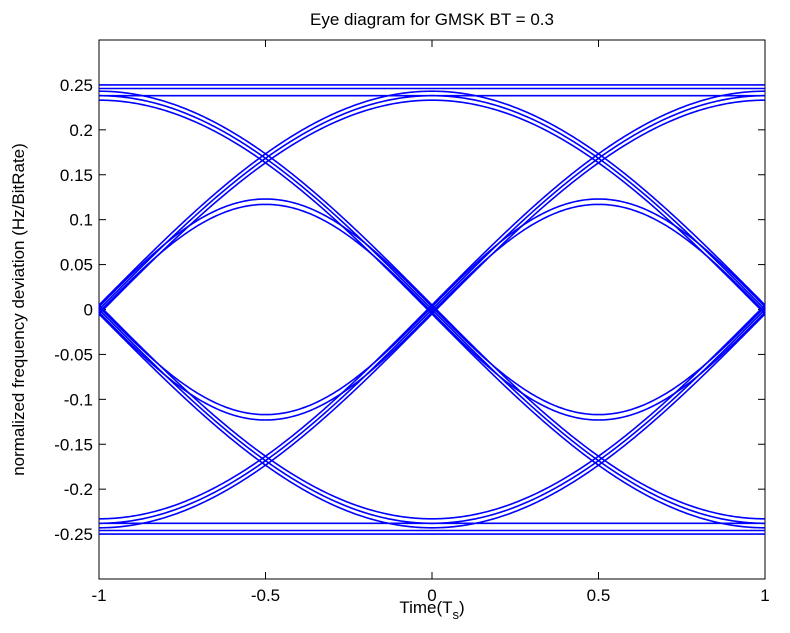  What do you see at coordinates (599, 595) in the screenshot?
I see `x-tick-label: 0.5` at bounding box center [599, 595].